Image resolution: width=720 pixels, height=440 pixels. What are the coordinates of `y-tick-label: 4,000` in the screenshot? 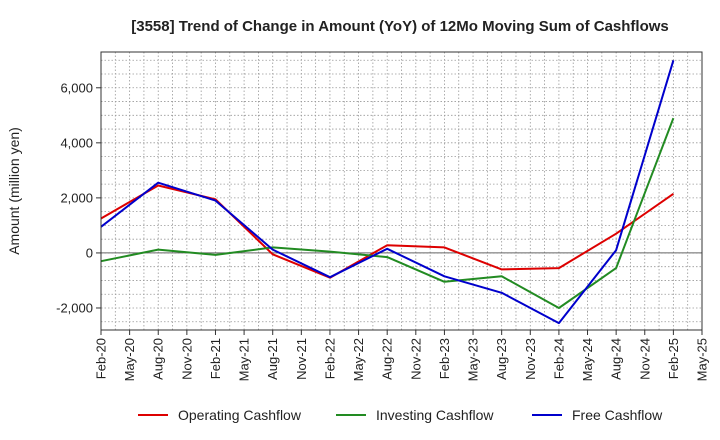 It's located at (76, 142).